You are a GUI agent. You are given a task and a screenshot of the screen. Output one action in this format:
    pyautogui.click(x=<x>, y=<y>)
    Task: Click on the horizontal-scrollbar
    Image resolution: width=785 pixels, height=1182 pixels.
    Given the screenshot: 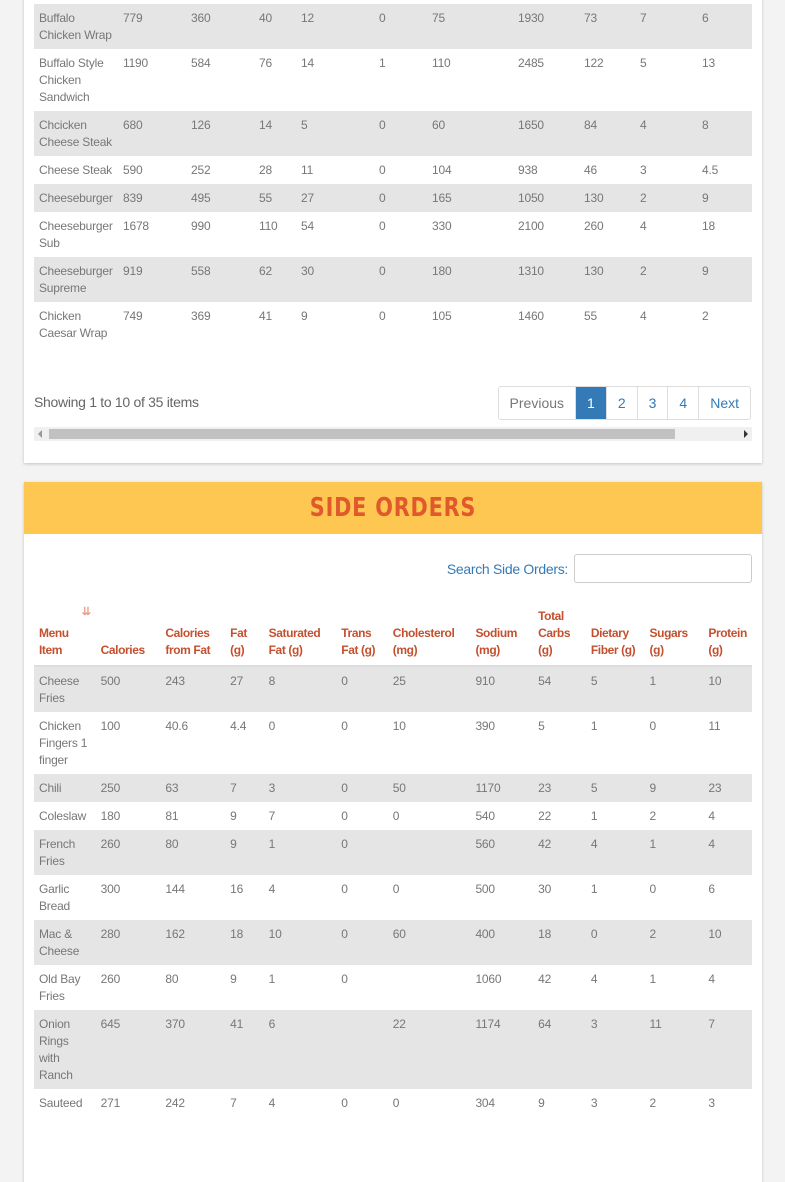 What is the action you would take?
    pyautogui.click(x=393, y=434)
    